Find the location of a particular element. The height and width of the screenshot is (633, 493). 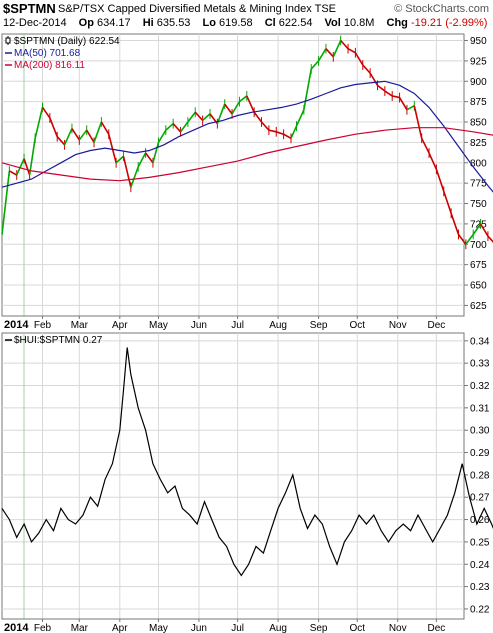

candle-icon is located at coordinates (8, 40).